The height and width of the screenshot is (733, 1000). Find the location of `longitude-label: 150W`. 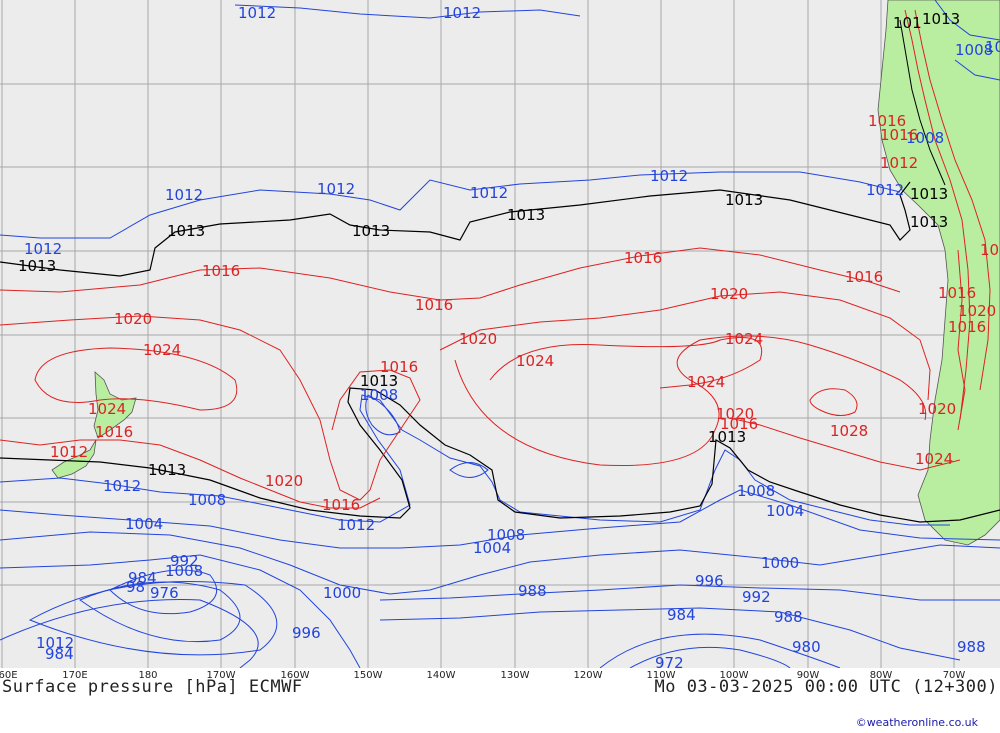

longitude-label: 150W is located at coordinates (368, 675).